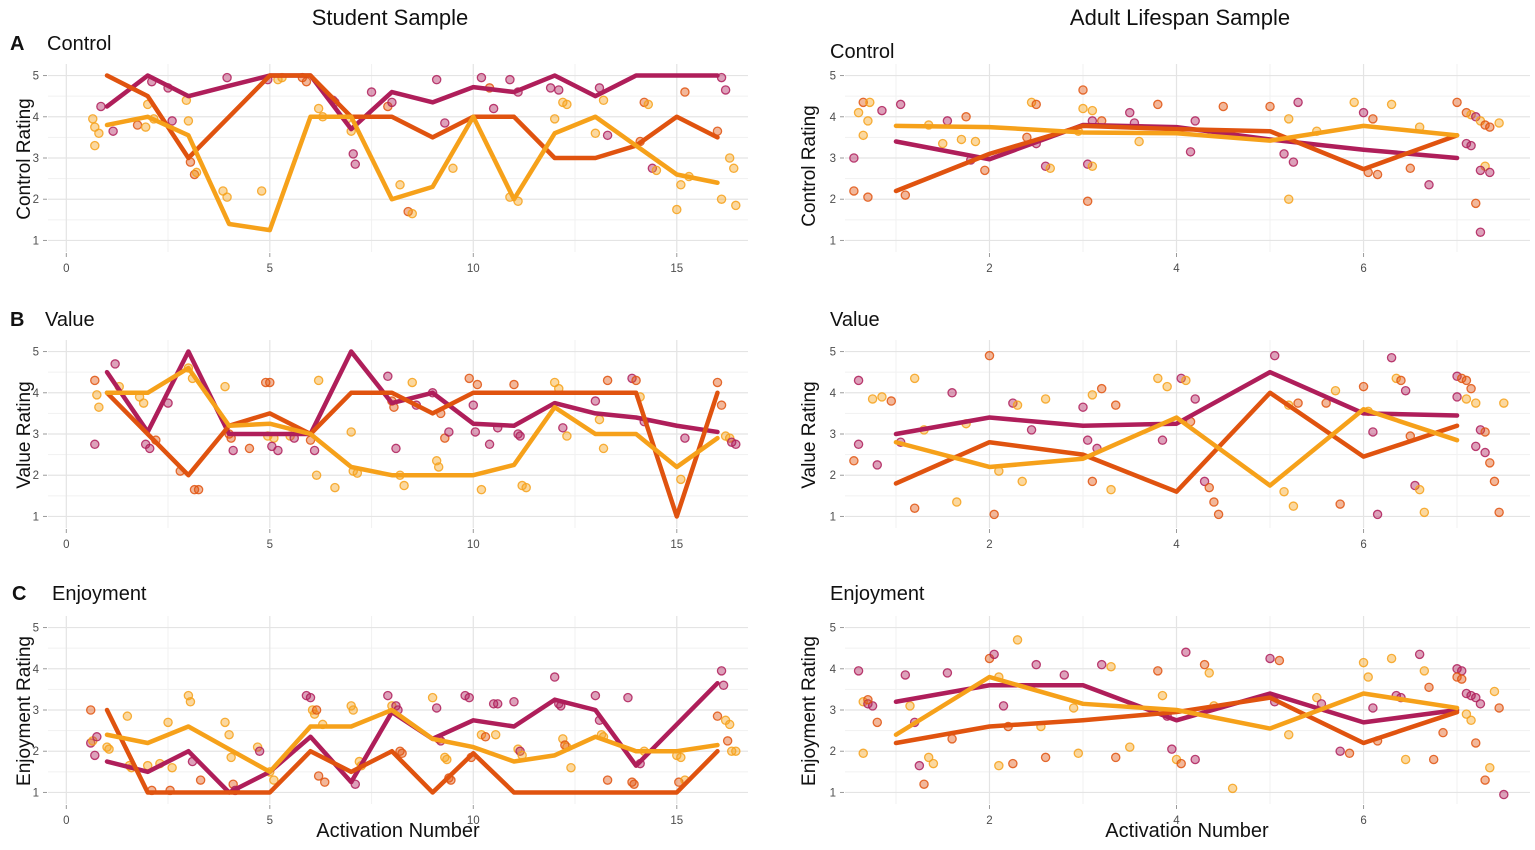 This screenshot has height=850, width=1535. What do you see at coordinates (66, 545) in the screenshot?
I see `x-axis-tick-label: 0` at bounding box center [66, 545].